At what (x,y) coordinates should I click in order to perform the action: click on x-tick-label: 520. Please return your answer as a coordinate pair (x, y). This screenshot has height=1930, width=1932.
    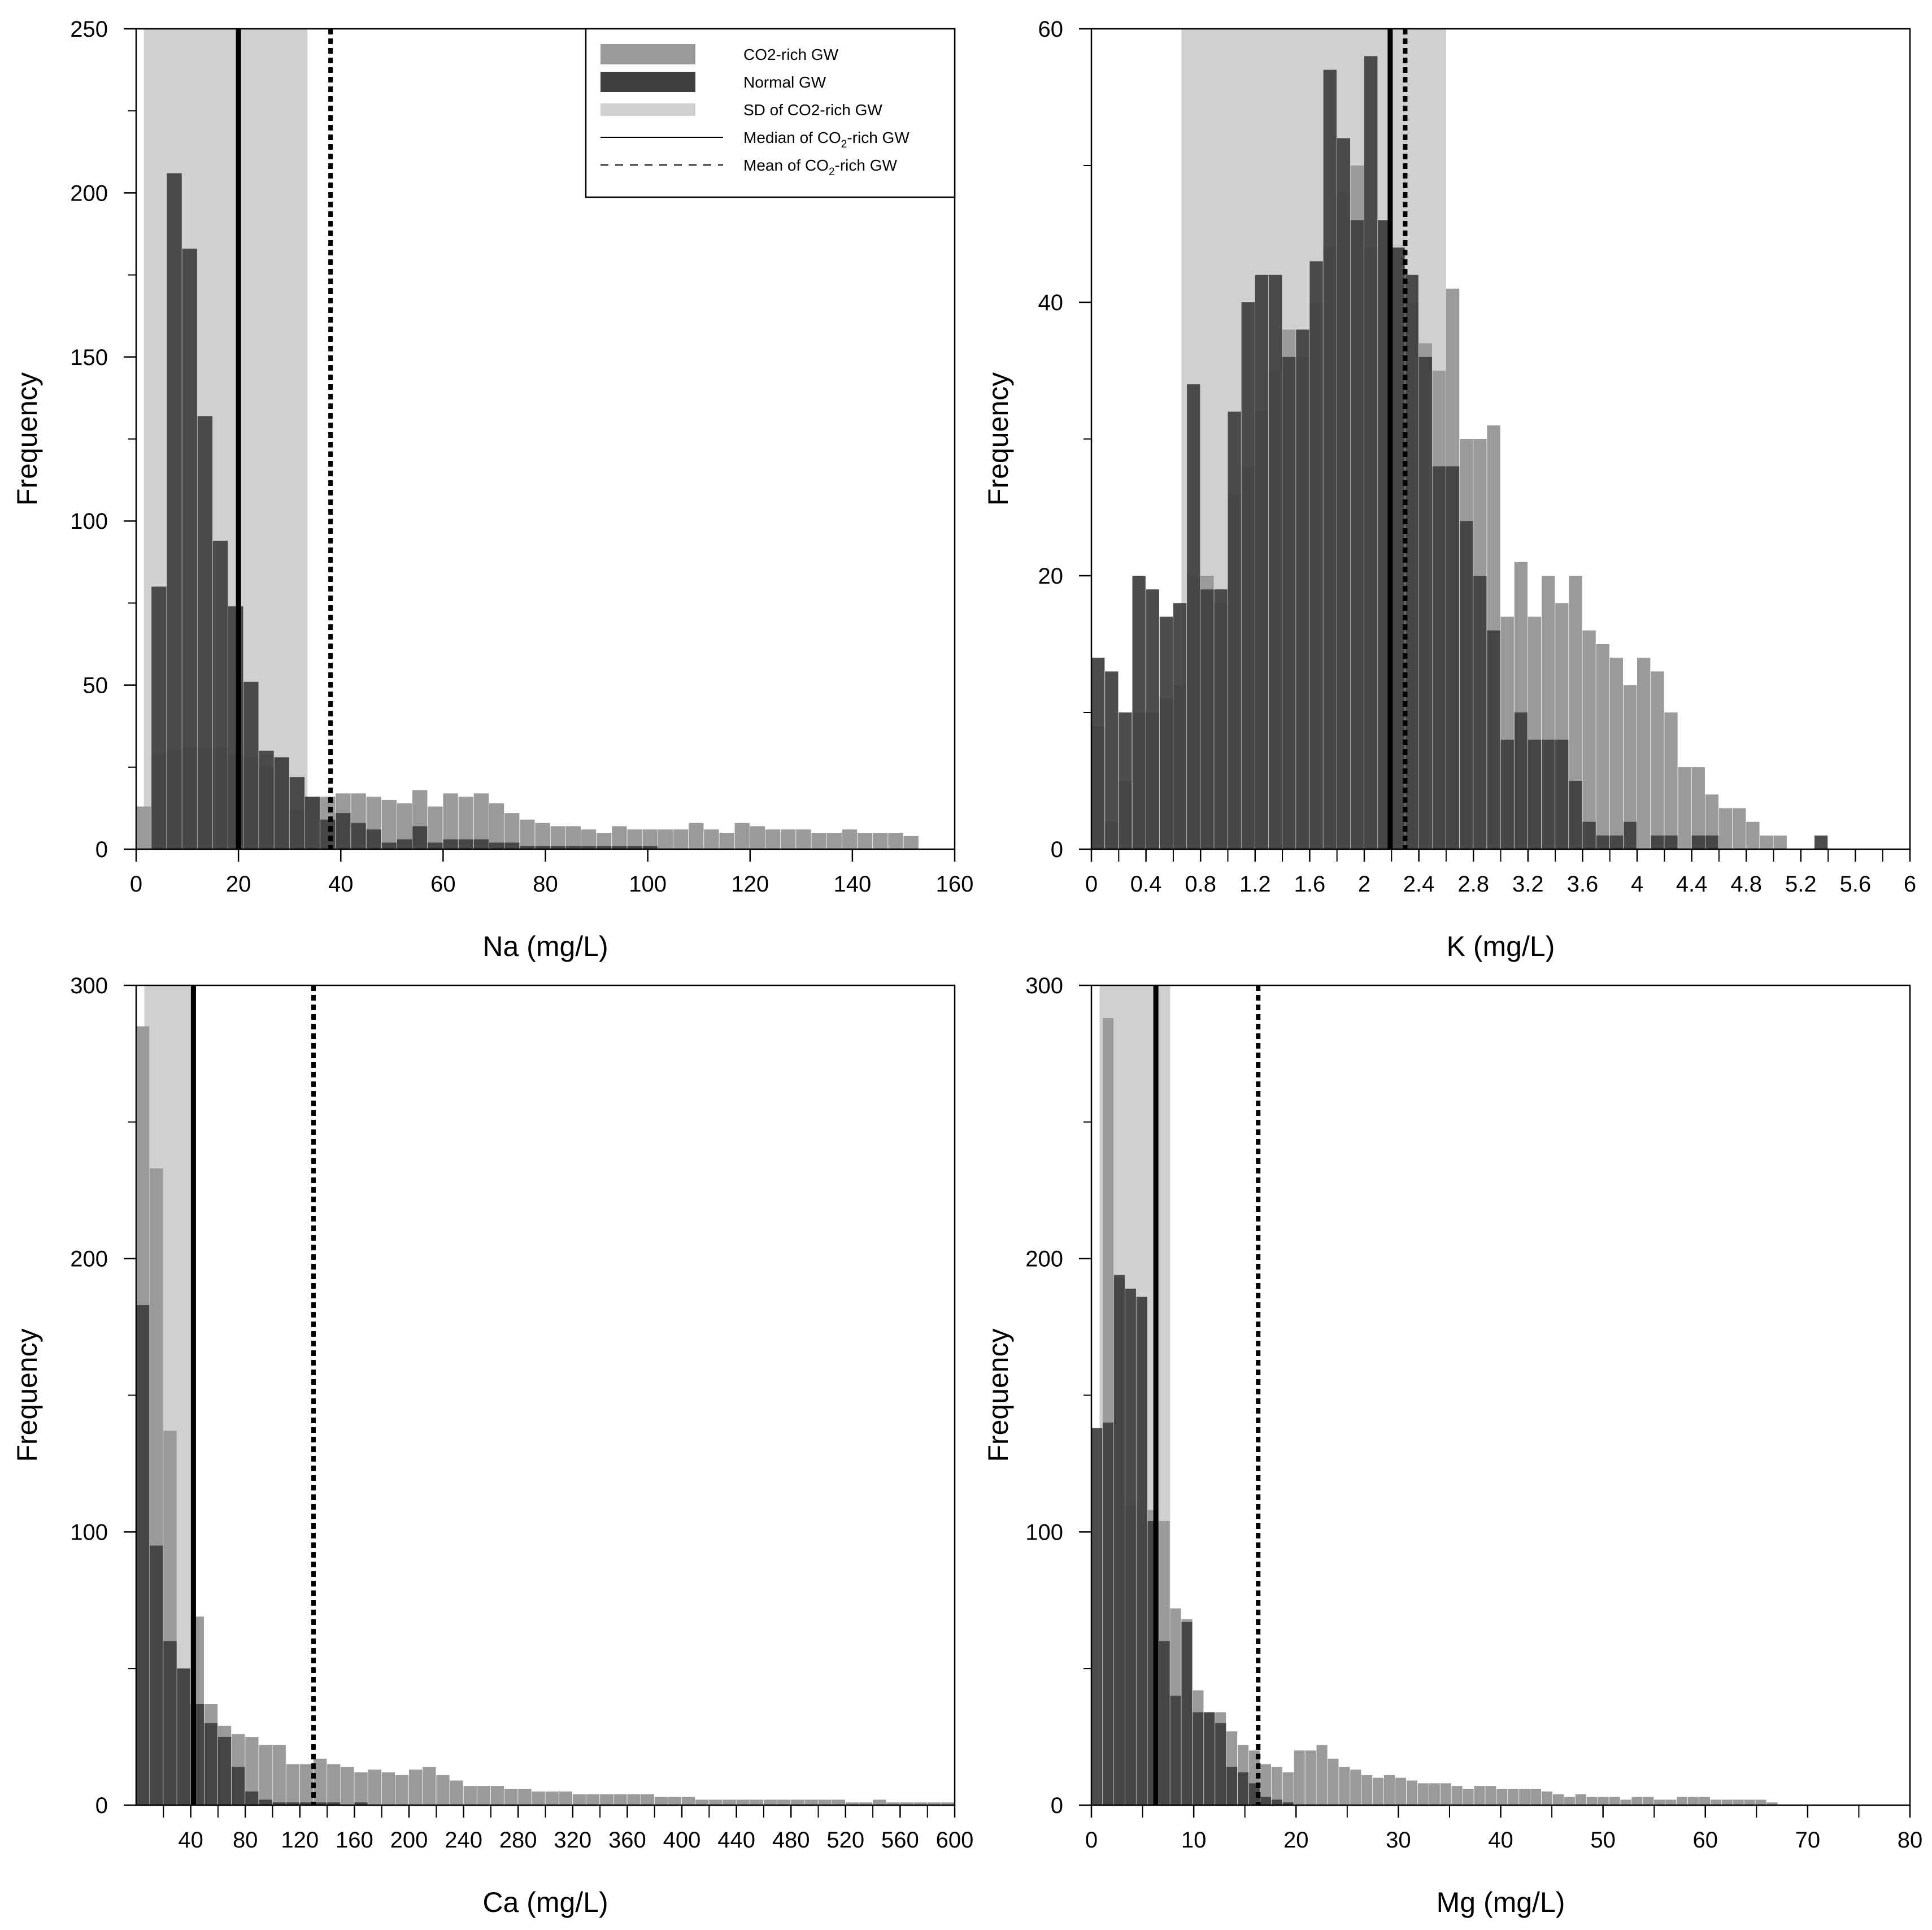
    Looking at the image, I should click on (845, 1840).